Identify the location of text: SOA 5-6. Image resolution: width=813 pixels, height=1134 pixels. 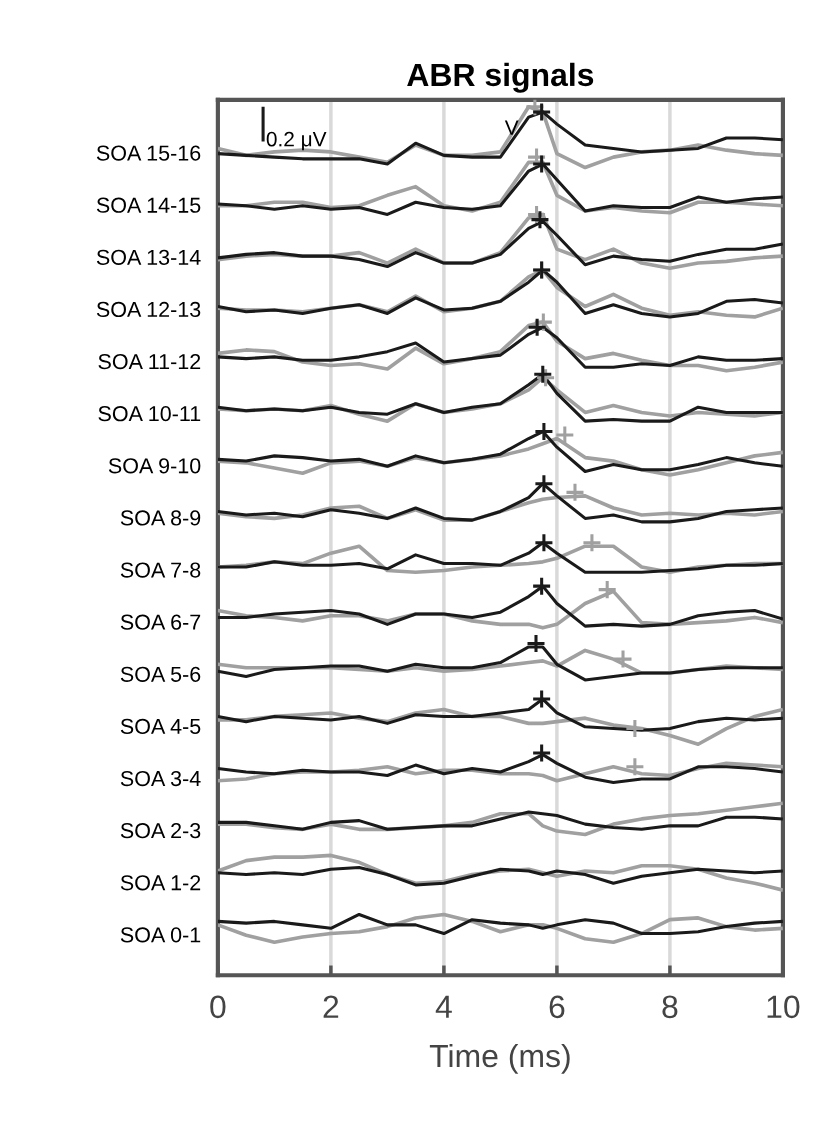
(160, 674).